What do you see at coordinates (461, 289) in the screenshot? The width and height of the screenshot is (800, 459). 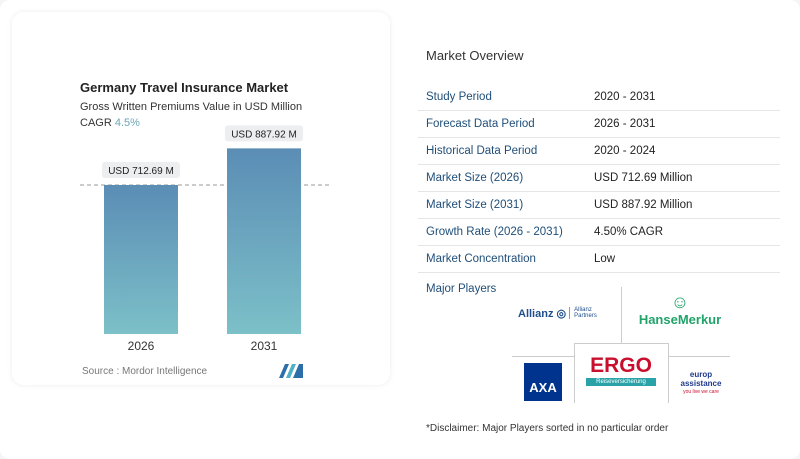 I see `major-players-title: Major Players` at bounding box center [461, 289].